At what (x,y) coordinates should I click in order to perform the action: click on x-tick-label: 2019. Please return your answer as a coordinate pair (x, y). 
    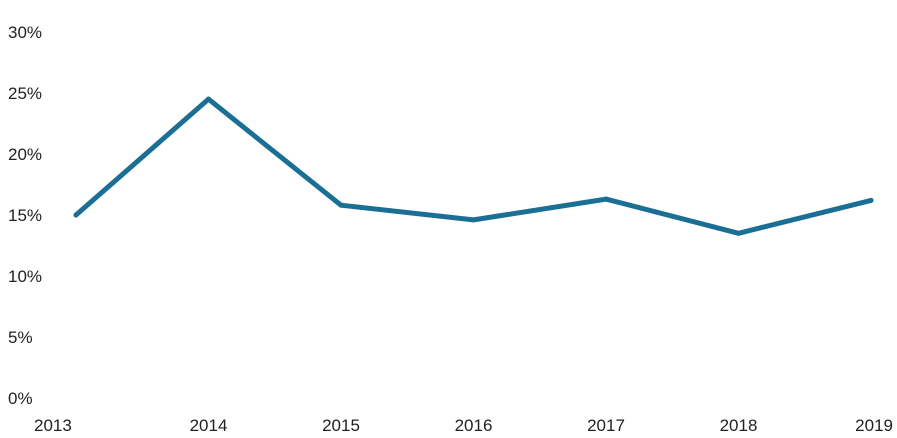
    Looking at the image, I should click on (874, 425).